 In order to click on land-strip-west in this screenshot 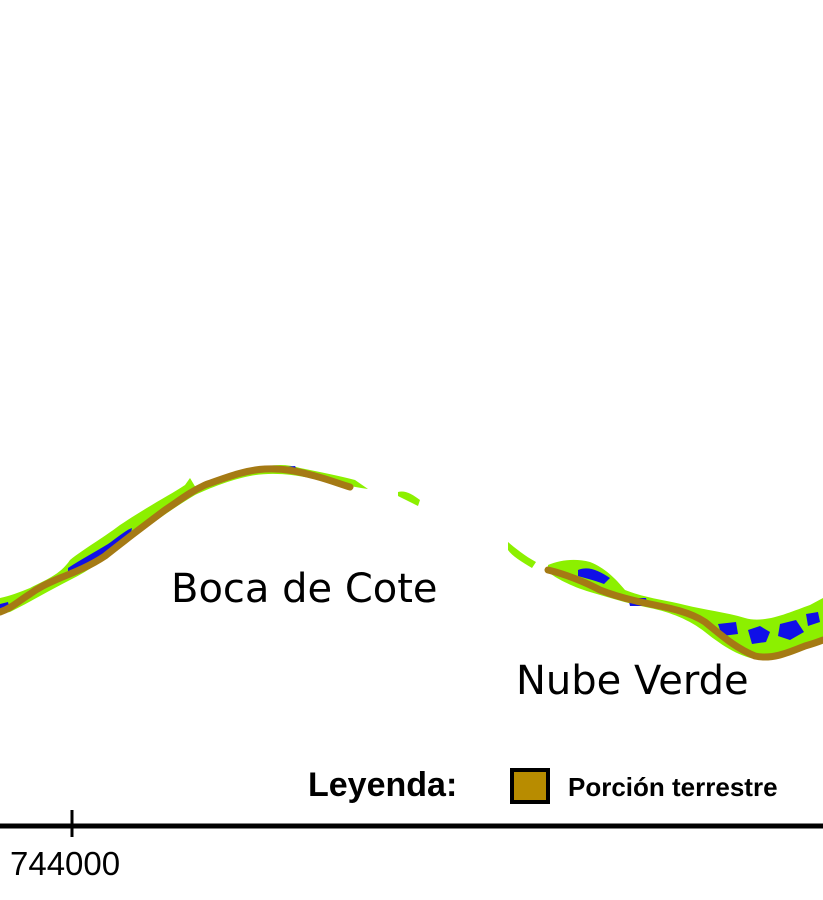, I will do `click(177, 540)`.